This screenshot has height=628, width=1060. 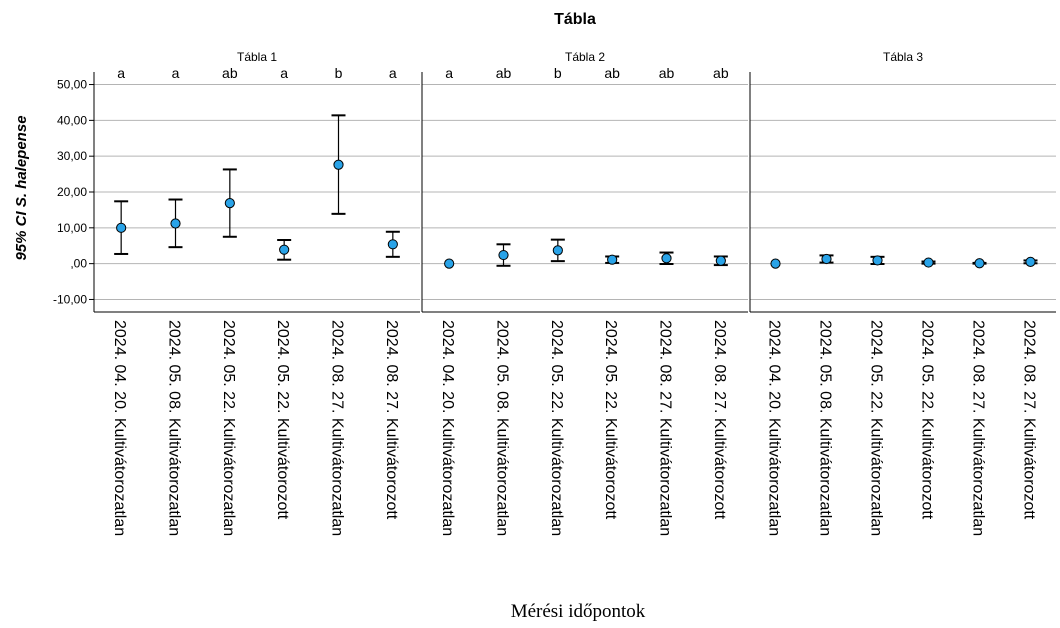 I want to click on y-tick-label: 20,00, so click(x=72, y=192).